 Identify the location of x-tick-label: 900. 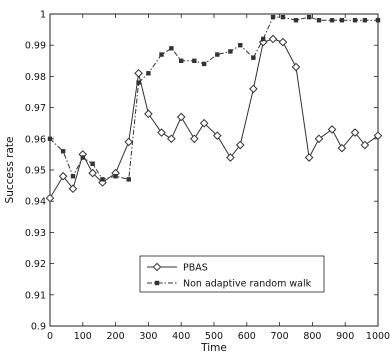
(345, 336).